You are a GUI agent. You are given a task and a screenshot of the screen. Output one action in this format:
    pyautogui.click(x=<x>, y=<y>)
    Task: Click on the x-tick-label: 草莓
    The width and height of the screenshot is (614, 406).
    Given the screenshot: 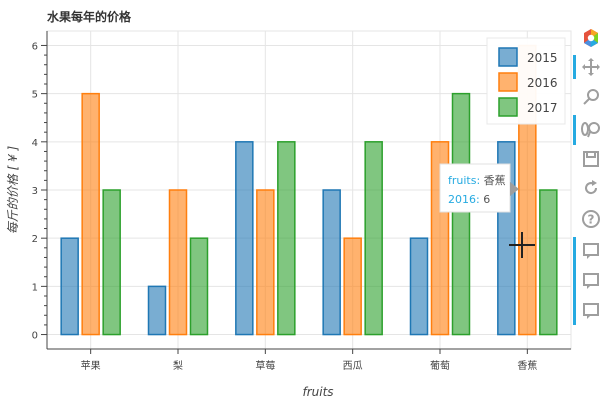 What is the action you would take?
    pyautogui.click(x=265, y=366)
    